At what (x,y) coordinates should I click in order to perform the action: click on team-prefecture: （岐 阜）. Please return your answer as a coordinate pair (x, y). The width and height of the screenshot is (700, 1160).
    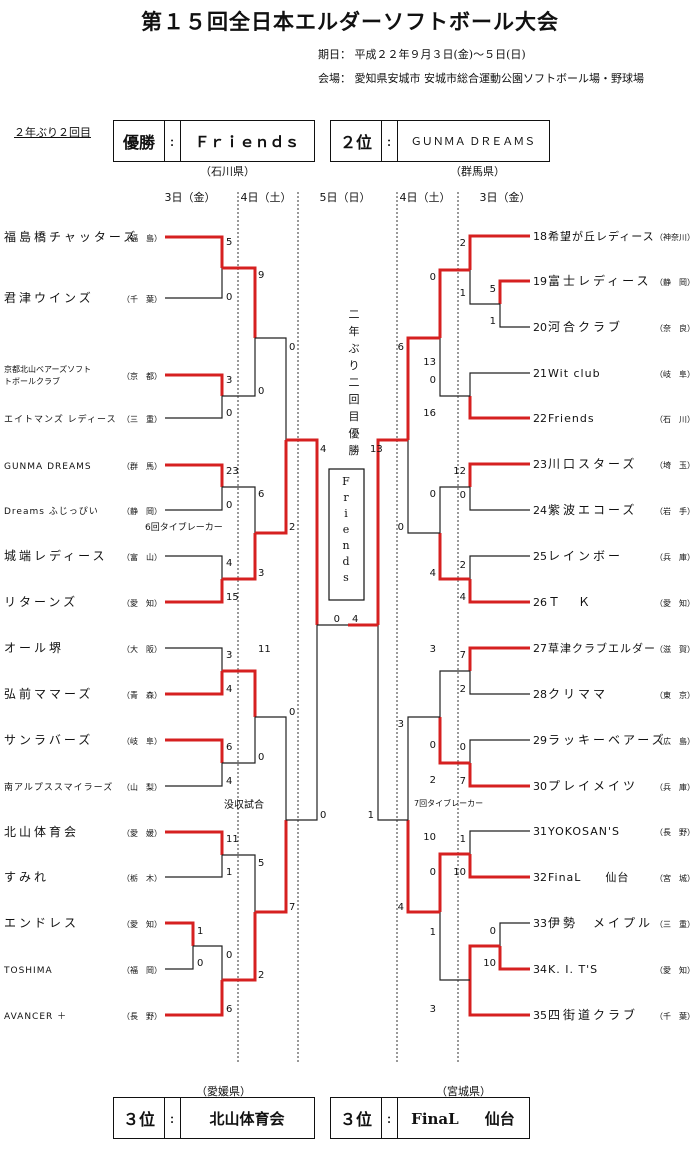
    Looking at the image, I should click on (675, 374).